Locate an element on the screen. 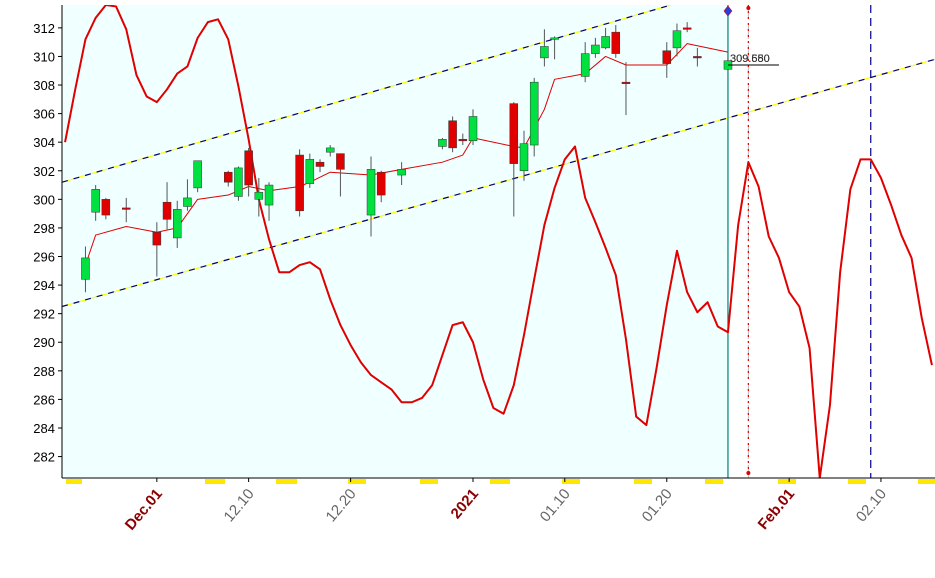  y-tick-label: 304 is located at coordinates (44, 142).